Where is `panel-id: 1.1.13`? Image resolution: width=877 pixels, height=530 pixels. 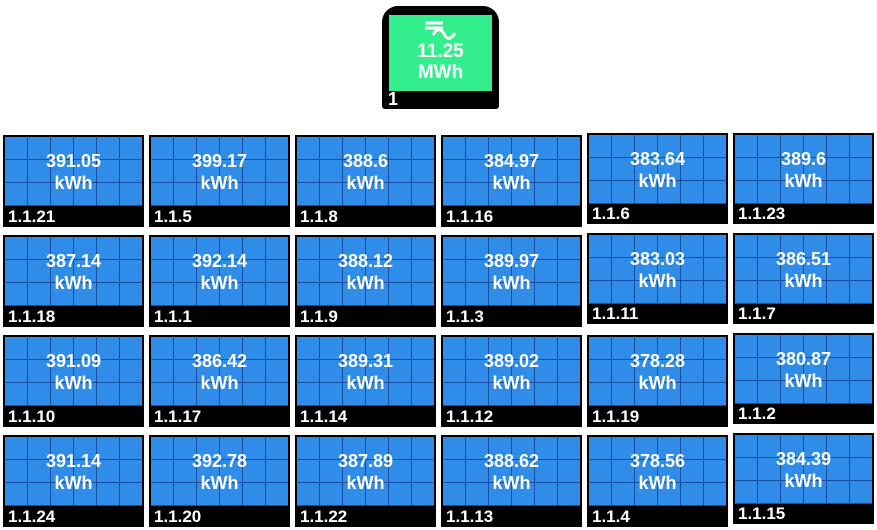
panel-id: 1.1.13 is located at coordinates (470, 516).